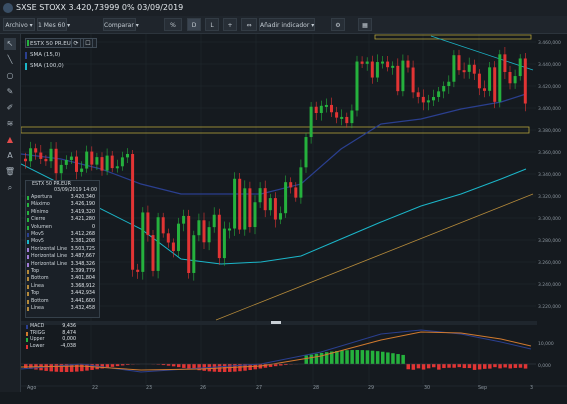 The height and width of the screenshot is (404, 567). Describe the element at coordinates (62, 287) in the screenshot. I see `data-row: Línea 3.368,912` at that location.